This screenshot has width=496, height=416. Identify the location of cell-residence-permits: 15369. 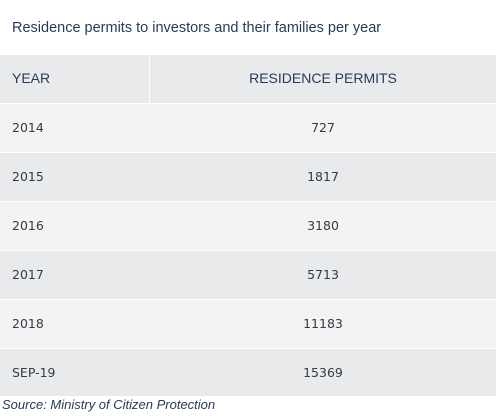
(323, 372).